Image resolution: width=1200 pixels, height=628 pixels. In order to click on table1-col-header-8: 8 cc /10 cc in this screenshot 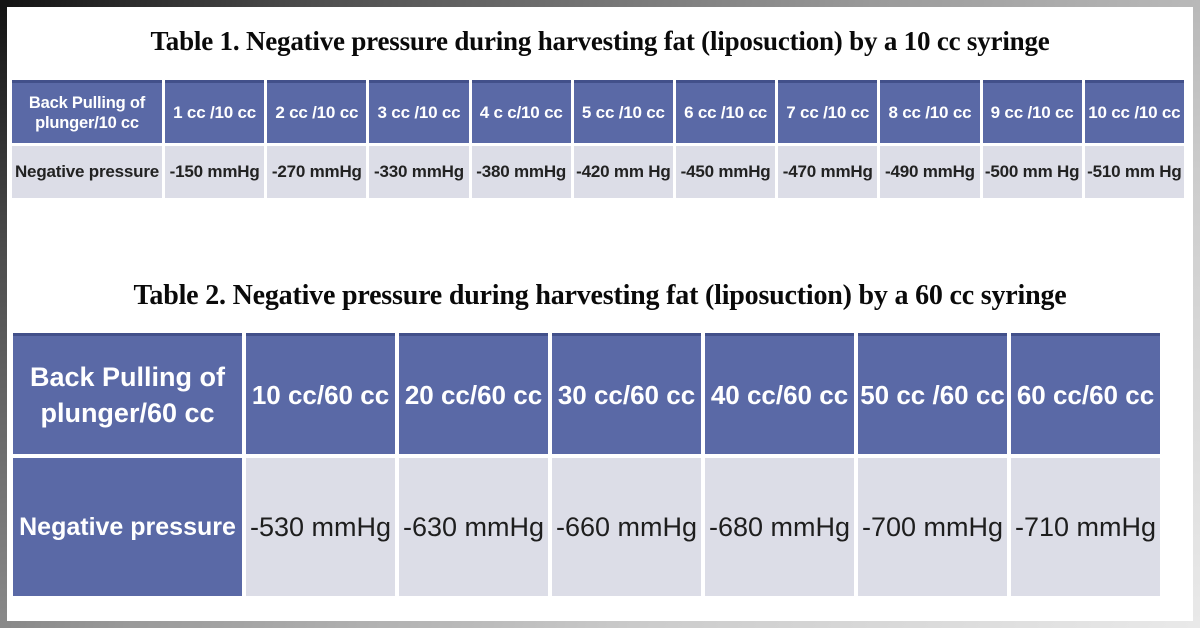, I will do `click(930, 111)`.